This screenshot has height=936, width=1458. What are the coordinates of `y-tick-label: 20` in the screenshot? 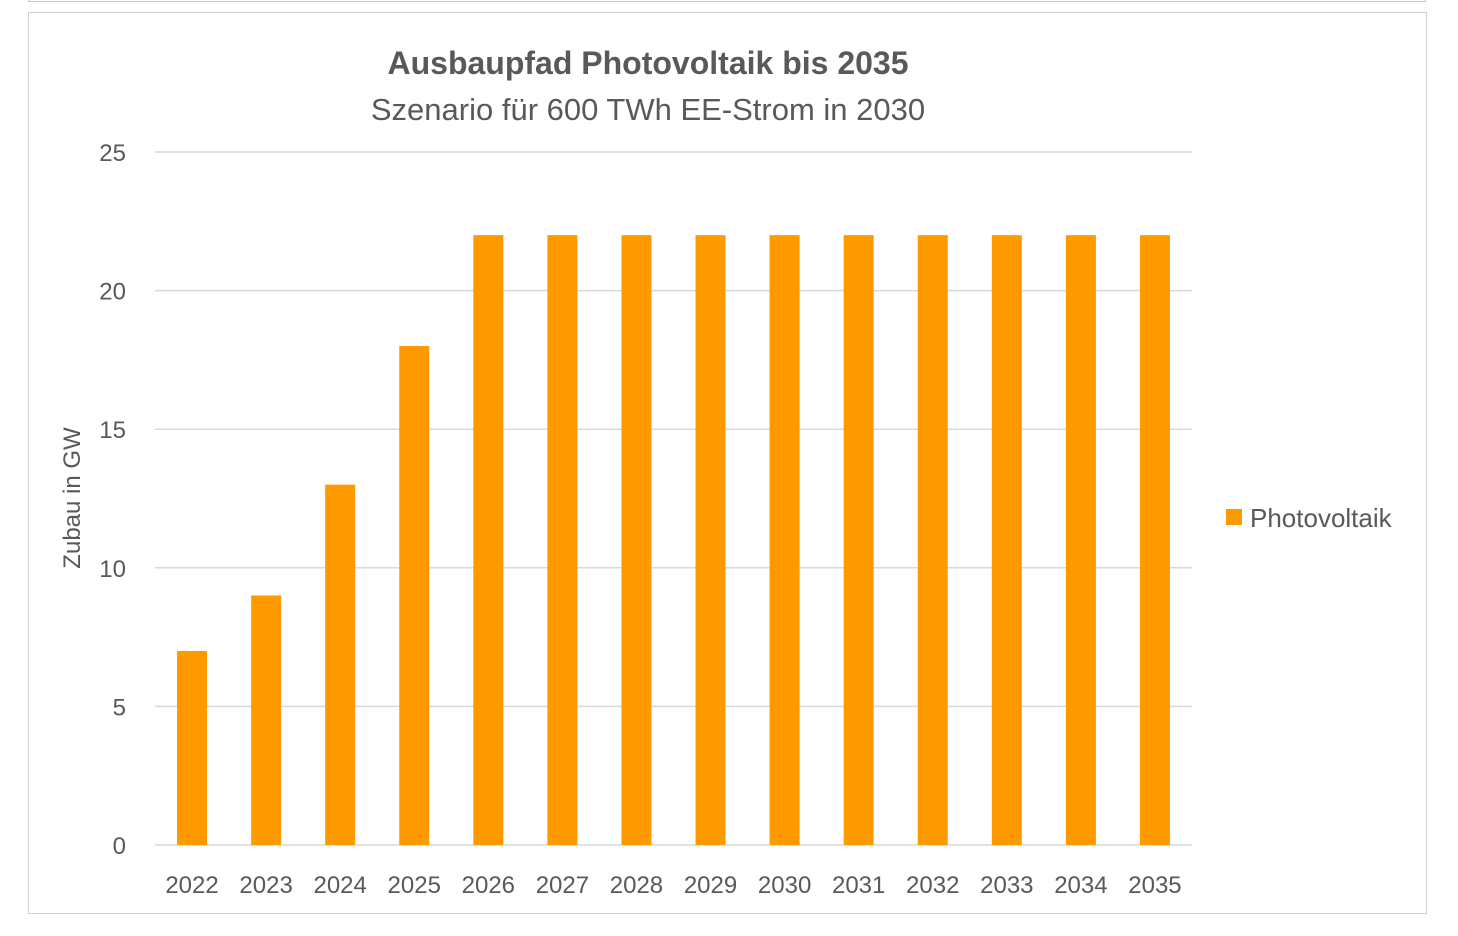 It's located at (112, 292).